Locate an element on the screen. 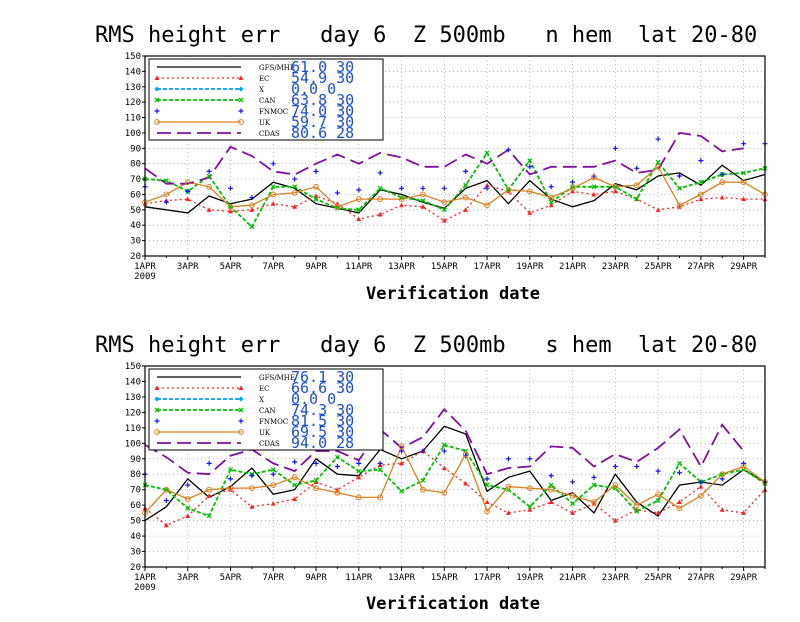 This screenshot has width=800, height=622. series-line-ec is located at coordinates (454, 203).